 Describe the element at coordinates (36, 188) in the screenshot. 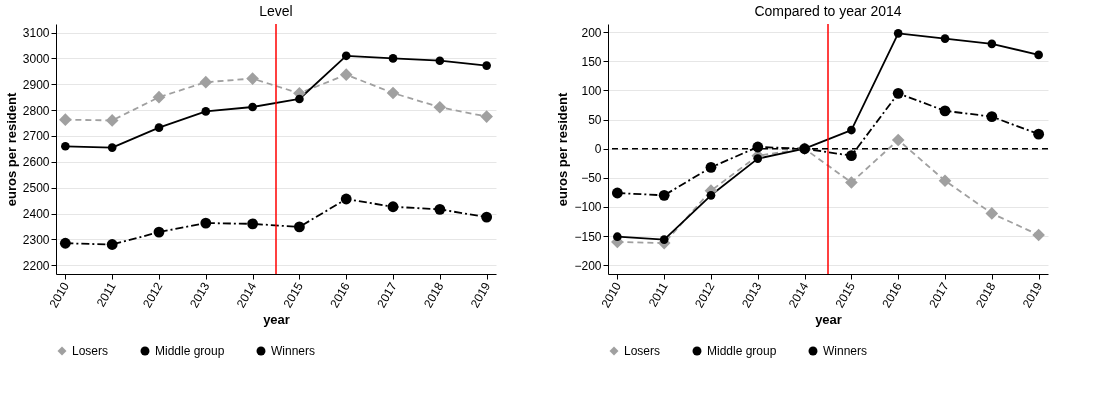

I see `y-tick-label: 2500` at that location.